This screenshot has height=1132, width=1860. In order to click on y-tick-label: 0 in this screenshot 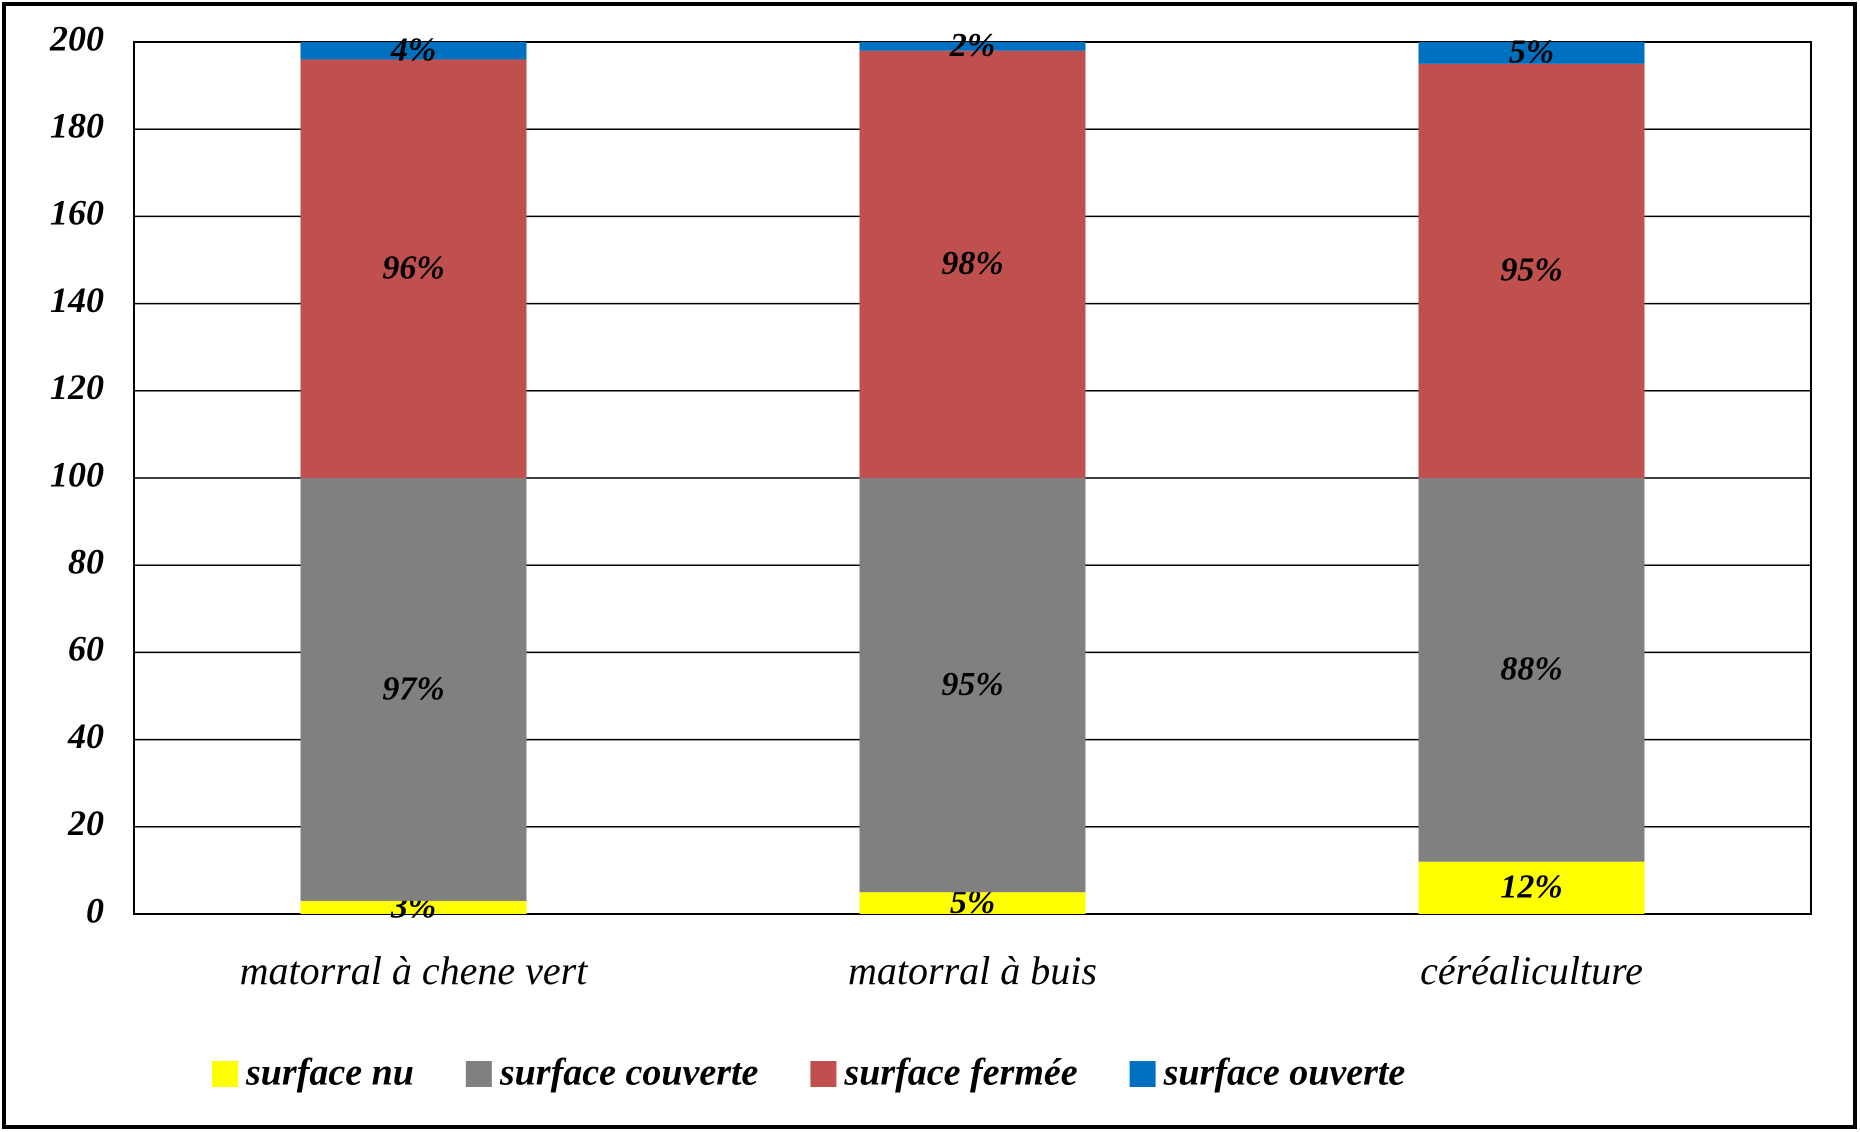, I will do `click(95, 910)`.